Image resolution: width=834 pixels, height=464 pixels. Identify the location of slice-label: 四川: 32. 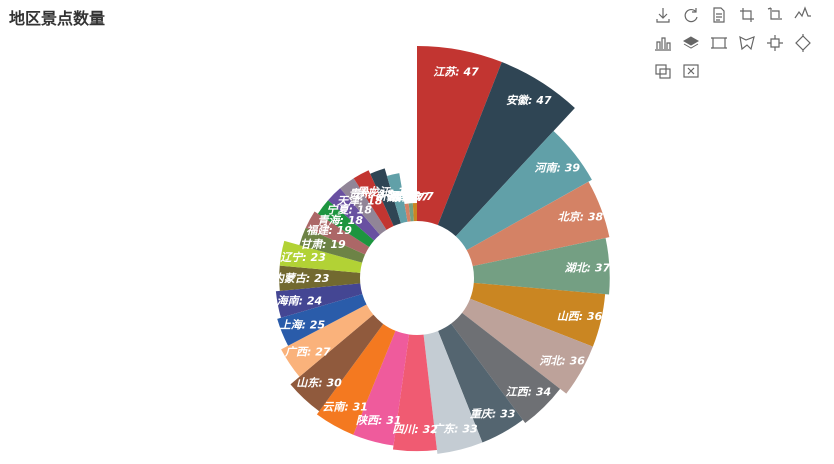
(415, 429).